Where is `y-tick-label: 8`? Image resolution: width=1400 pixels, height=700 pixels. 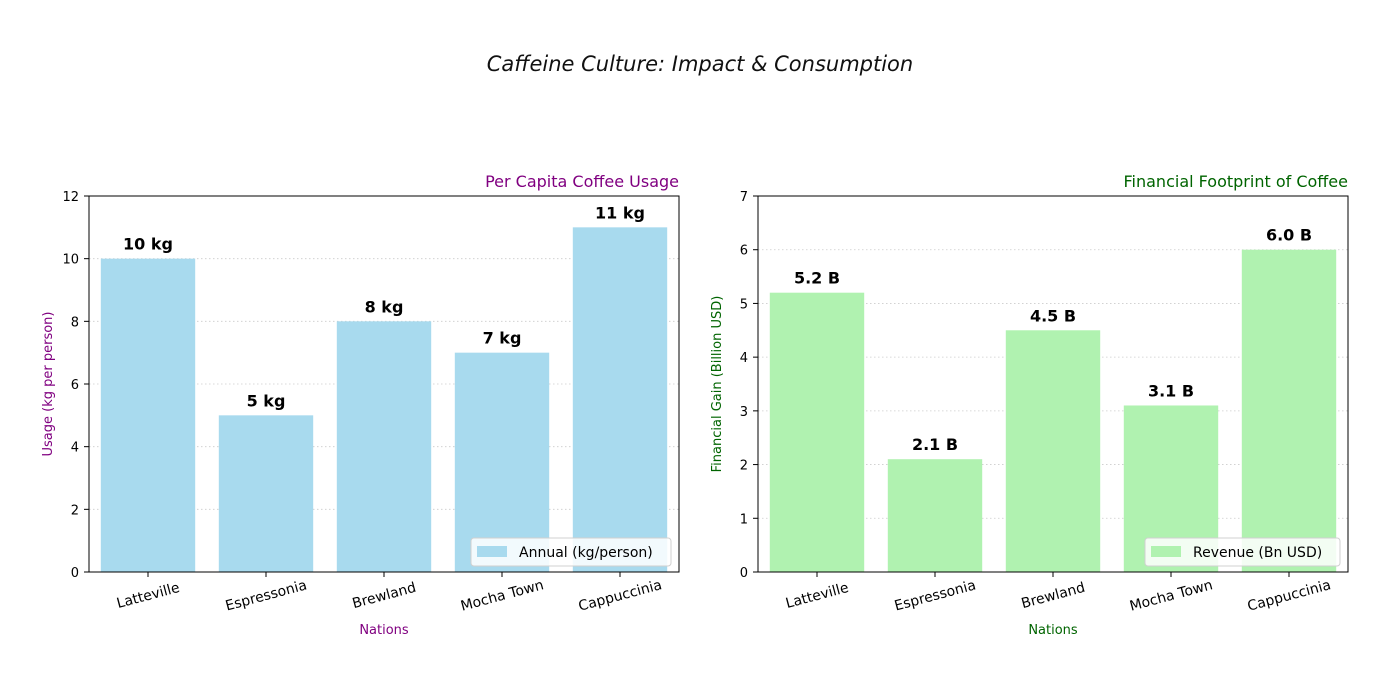
y-tick-label: 8 is located at coordinates (75, 322).